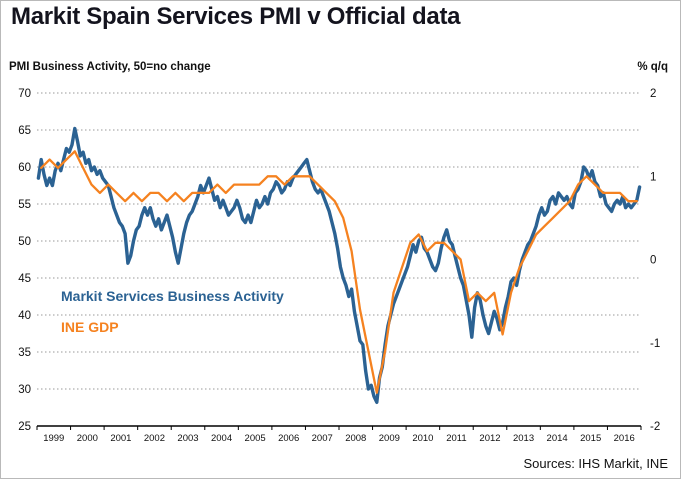 This screenshot has width=681, height=479. I want to click on x-axis-tick-label: 2004, so click(221, 438).